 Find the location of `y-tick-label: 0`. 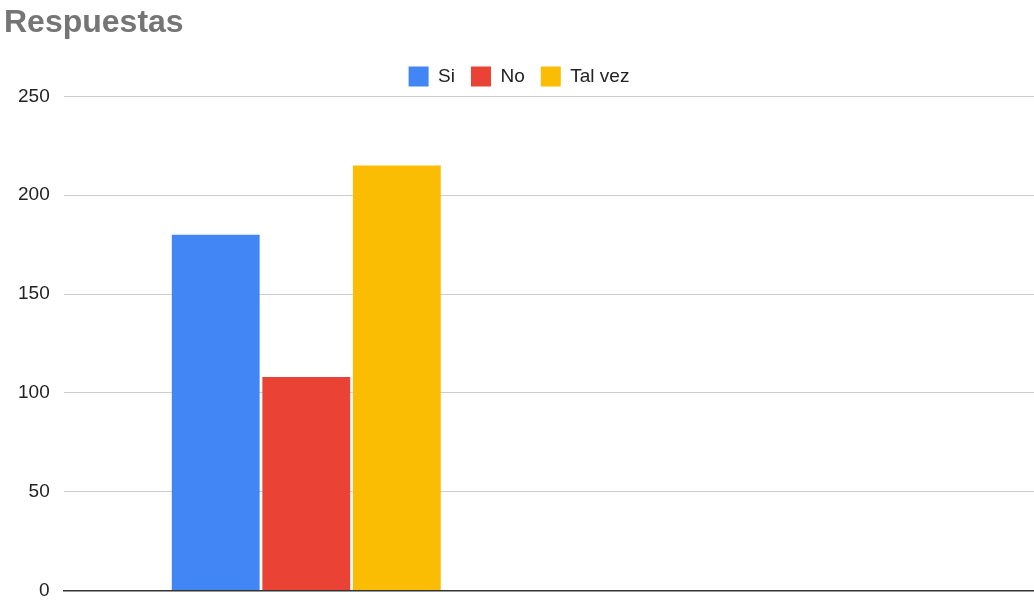

y-tick-label: 0 is located at coordinates (44, 589).